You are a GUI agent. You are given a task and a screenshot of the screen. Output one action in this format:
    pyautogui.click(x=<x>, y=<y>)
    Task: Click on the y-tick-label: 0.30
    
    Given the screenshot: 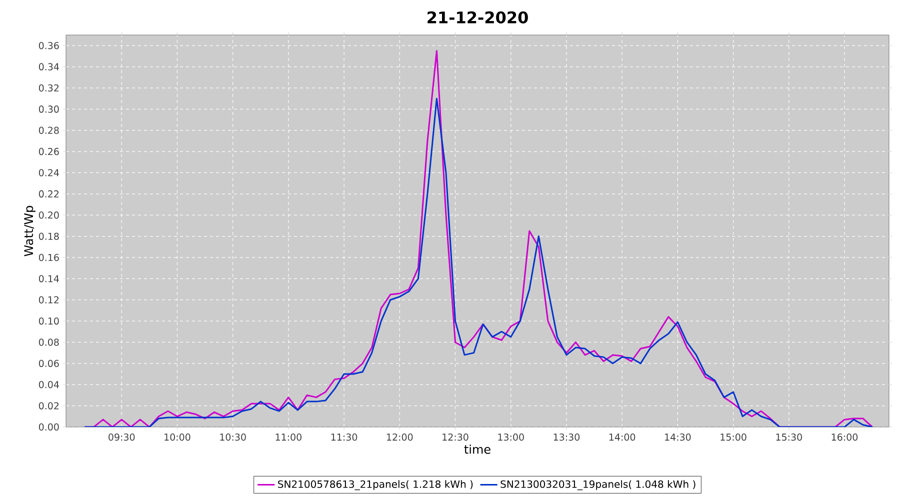 What is the action you would take?
    pyautogui.click(x=48, y=109)
    